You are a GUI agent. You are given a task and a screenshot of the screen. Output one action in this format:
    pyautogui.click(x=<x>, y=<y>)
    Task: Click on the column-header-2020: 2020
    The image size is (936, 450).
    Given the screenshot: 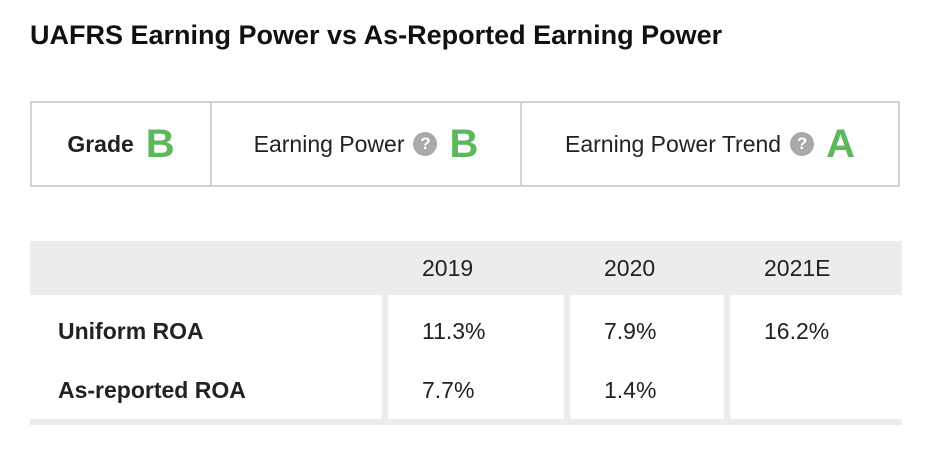 What is the action you would take?
    pyautogui.click(x=647, y=271)
    